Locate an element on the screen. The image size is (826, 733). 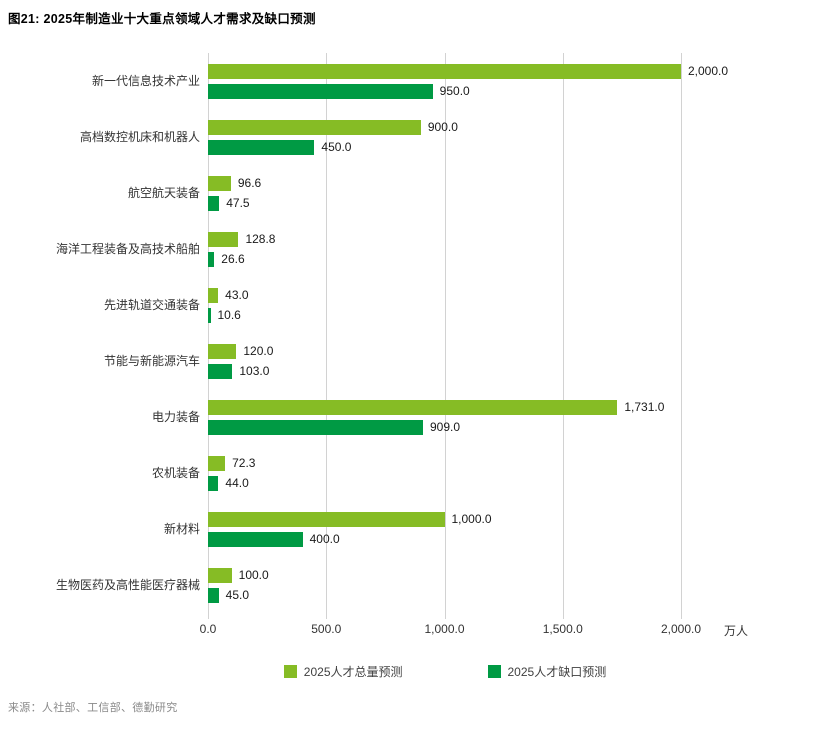
legend-item-gap: 2025人才缺口预测 is located at coordinates (547, 671).